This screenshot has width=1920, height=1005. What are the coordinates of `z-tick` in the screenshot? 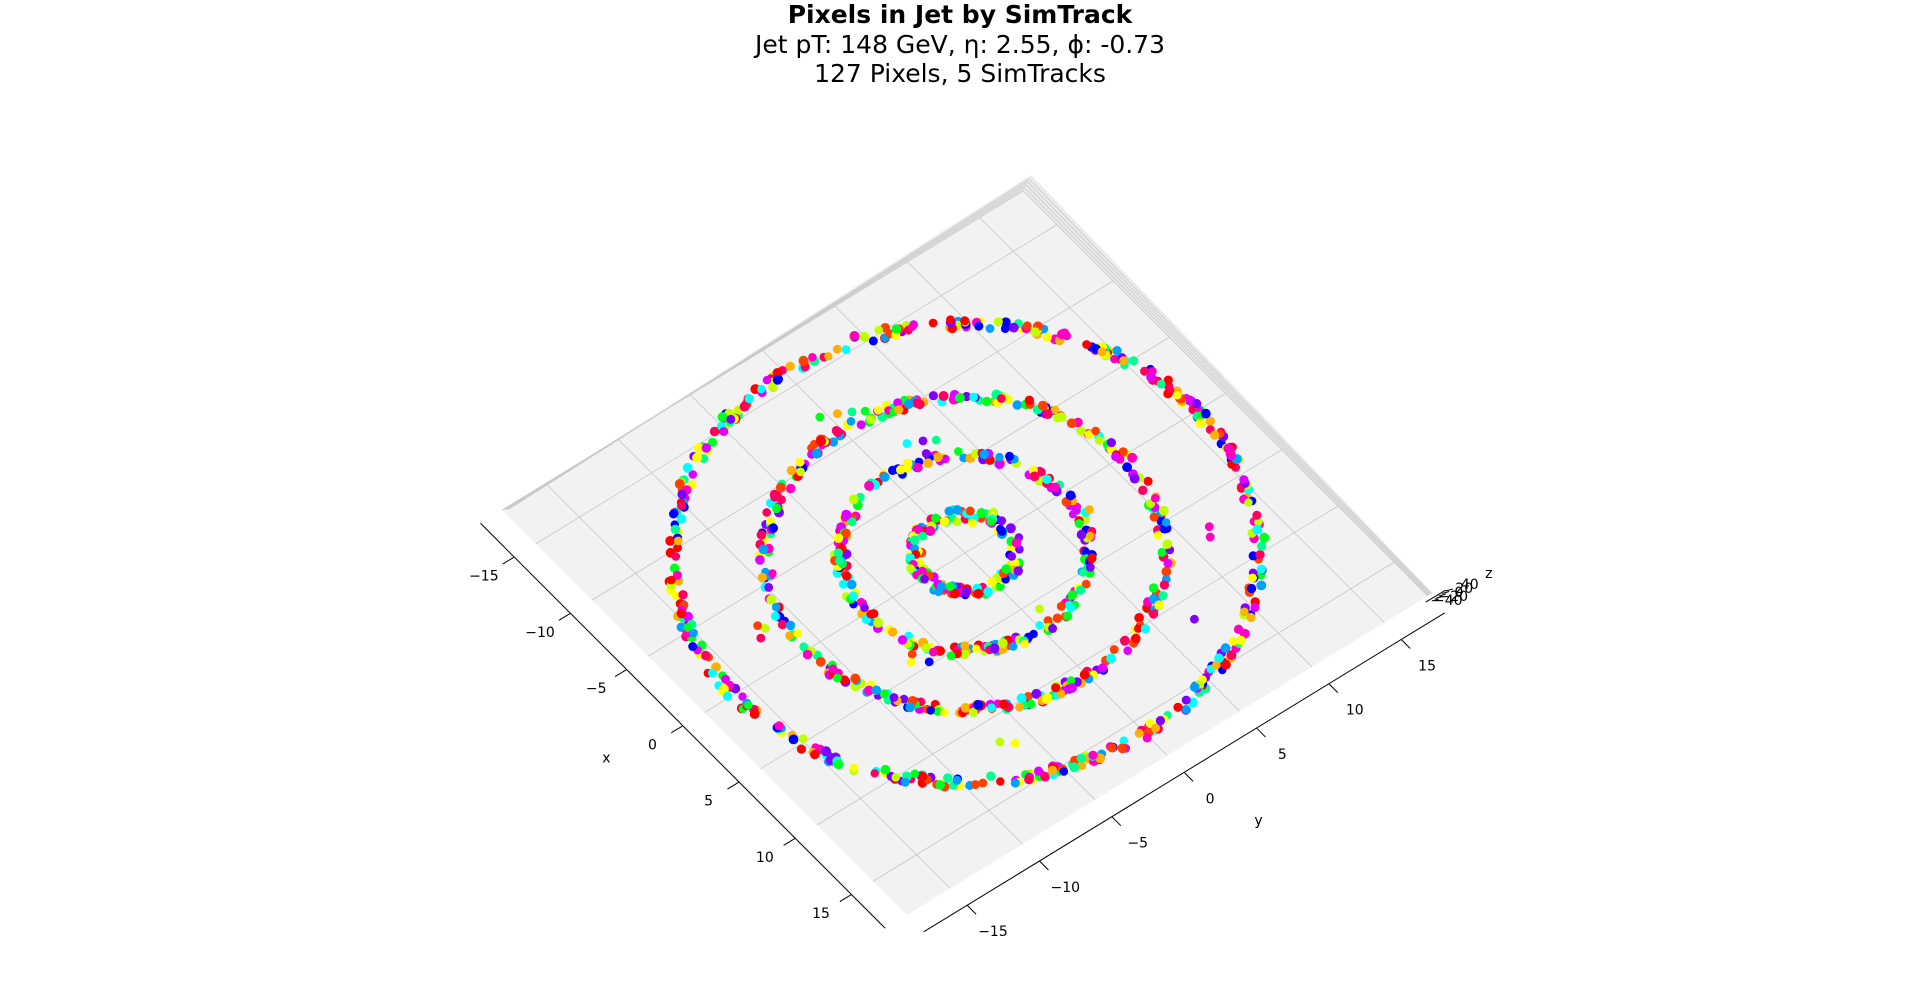 It's located at (1439, 598).